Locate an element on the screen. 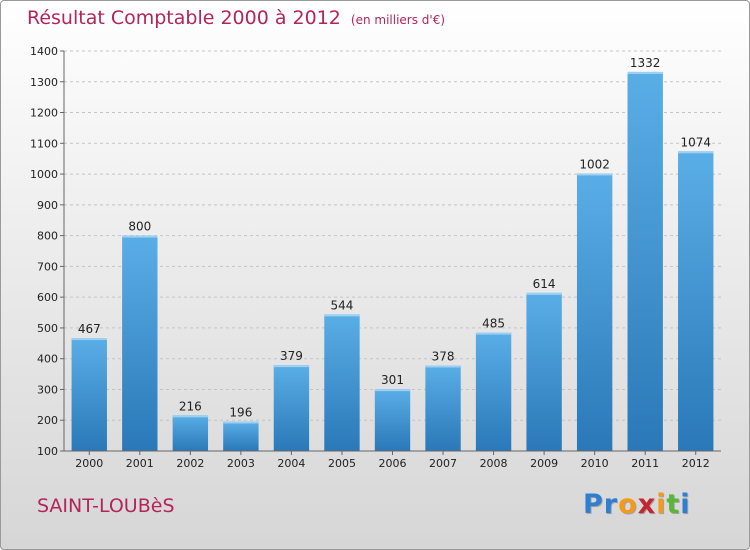  bar-2003 is located at coordinates (241, 436).